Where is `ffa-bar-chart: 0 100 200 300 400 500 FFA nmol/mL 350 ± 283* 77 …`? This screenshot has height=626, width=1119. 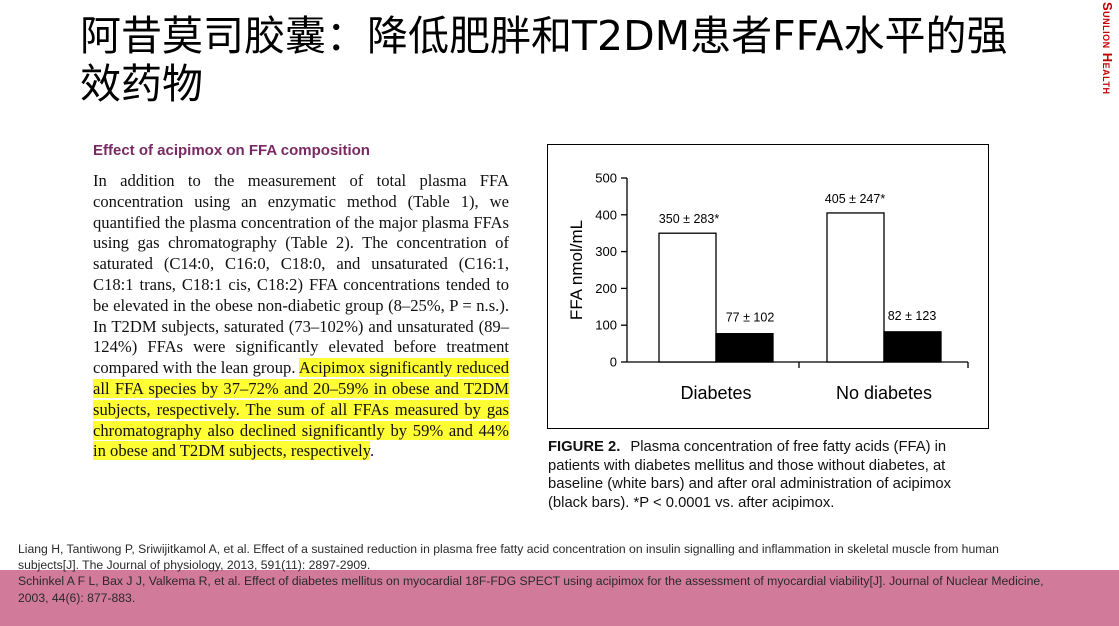 ffa-bar-chart: 0 100 200 300 400 500 FFA nmol/mL 350 ± 283* 77 … is located at coordinates (768, 287).